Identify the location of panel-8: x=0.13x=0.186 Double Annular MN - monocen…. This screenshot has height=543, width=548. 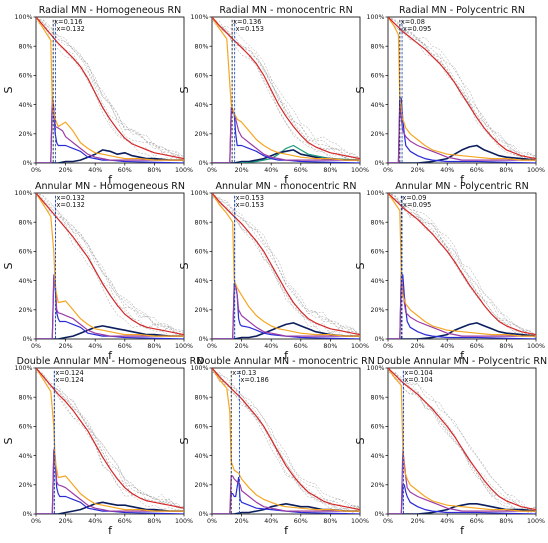
(276, 446).